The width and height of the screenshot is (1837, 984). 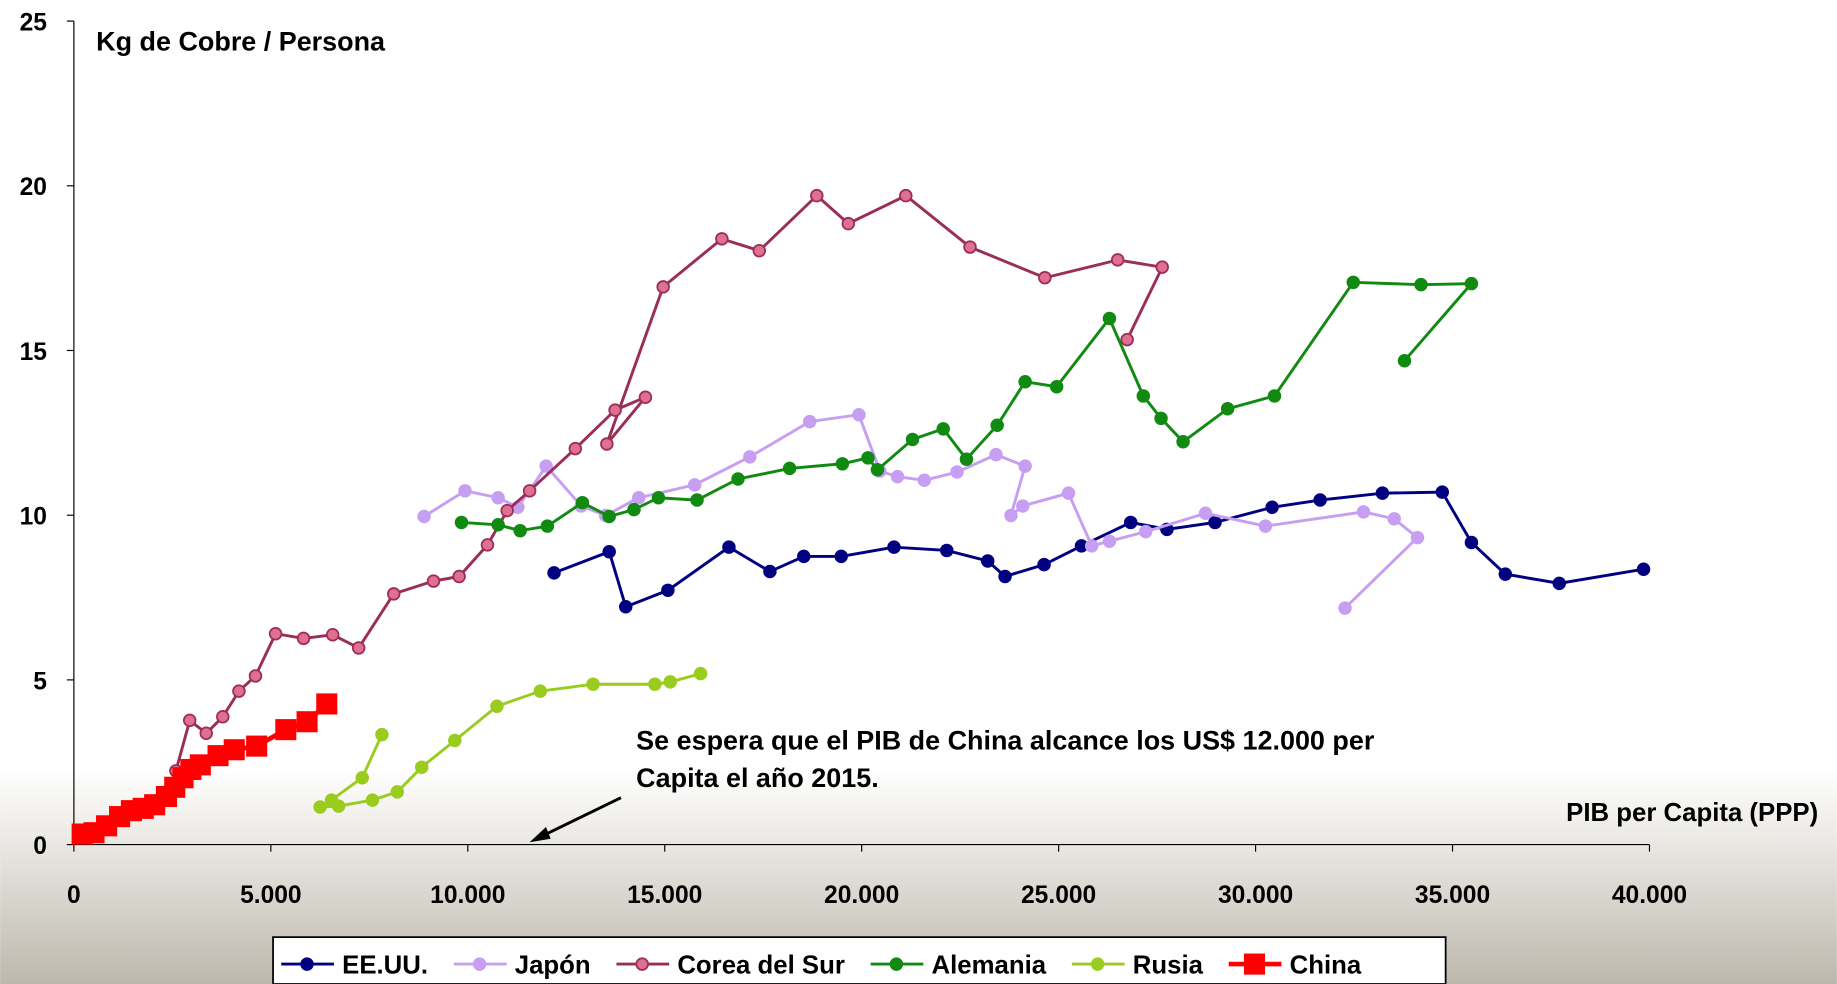 I want to click on legend-box, so click(x=859, y=960).